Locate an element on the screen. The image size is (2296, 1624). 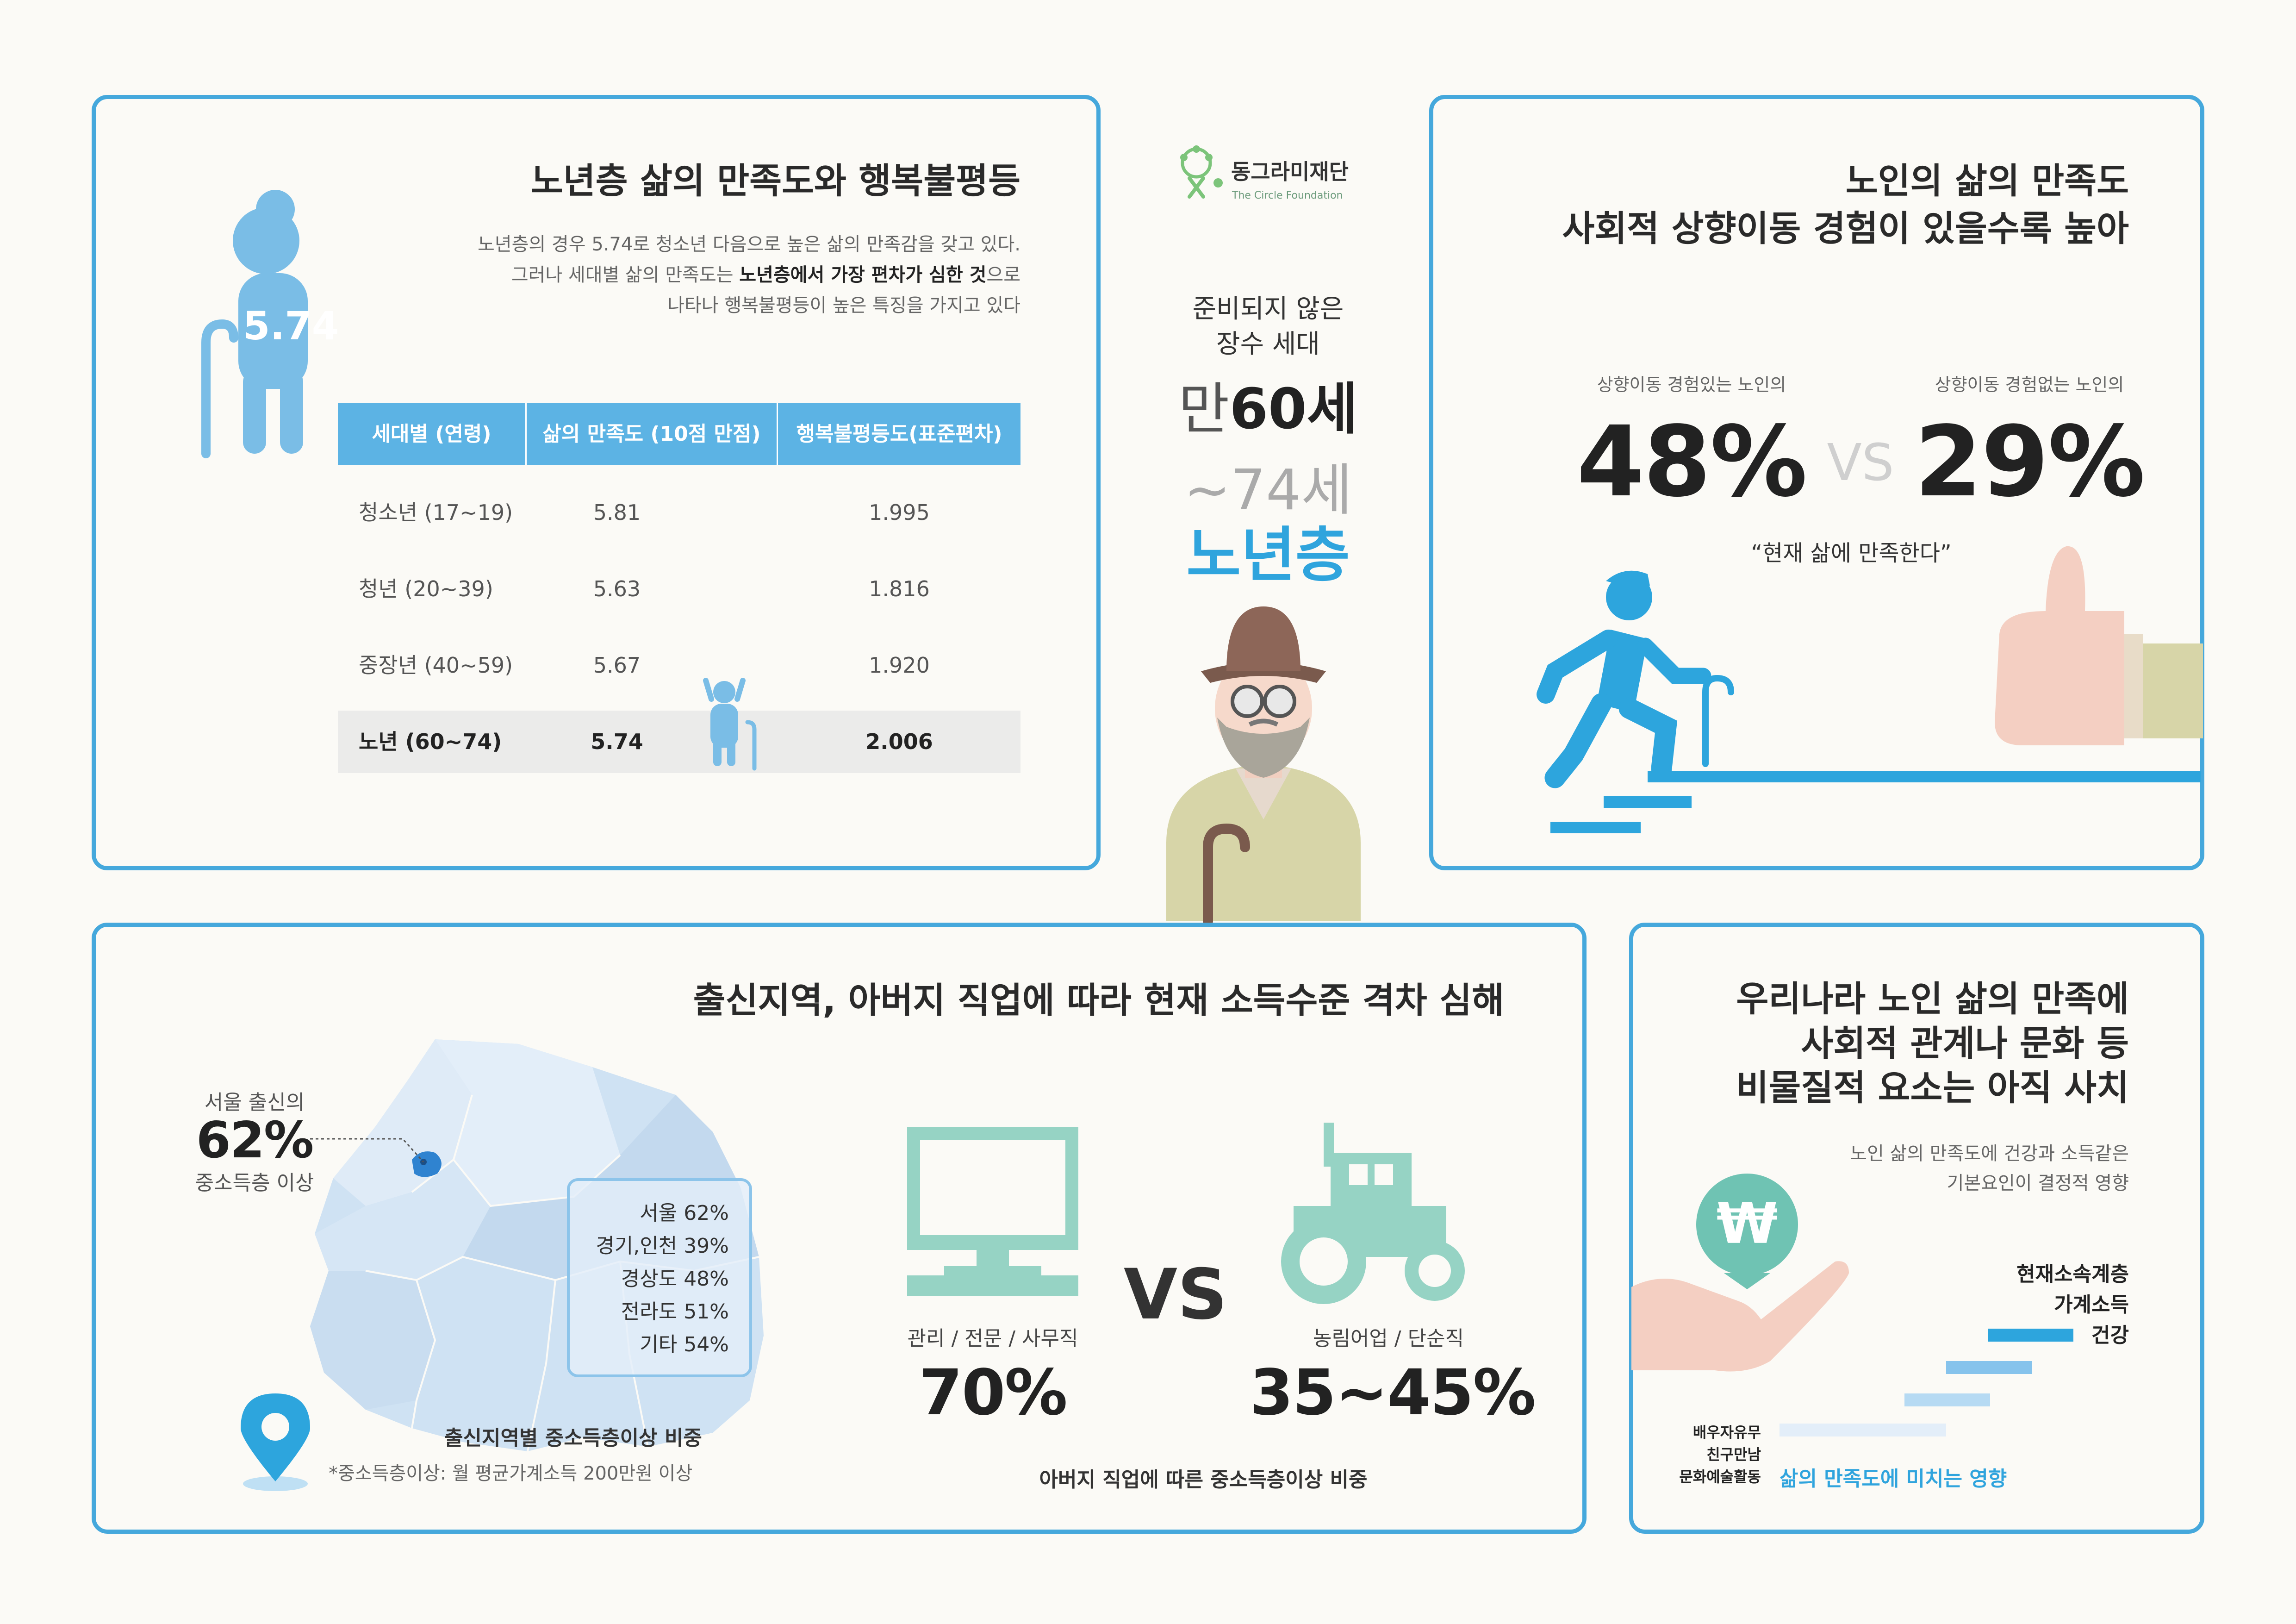
influence-stair-chart is located at coordinates (1926, 1383).